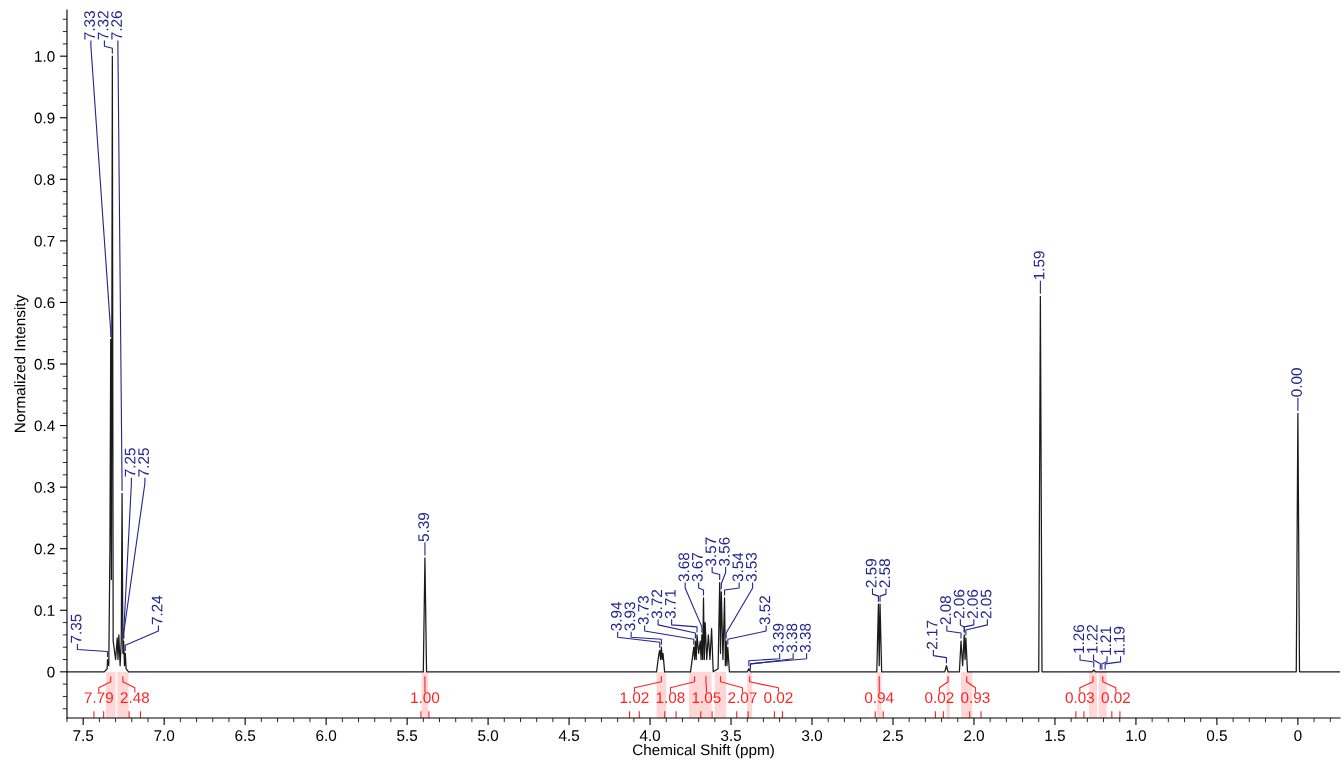  Describe the element at coordinates (630, 616) in the screenshot. I see `annotation: 3.93` at that location.